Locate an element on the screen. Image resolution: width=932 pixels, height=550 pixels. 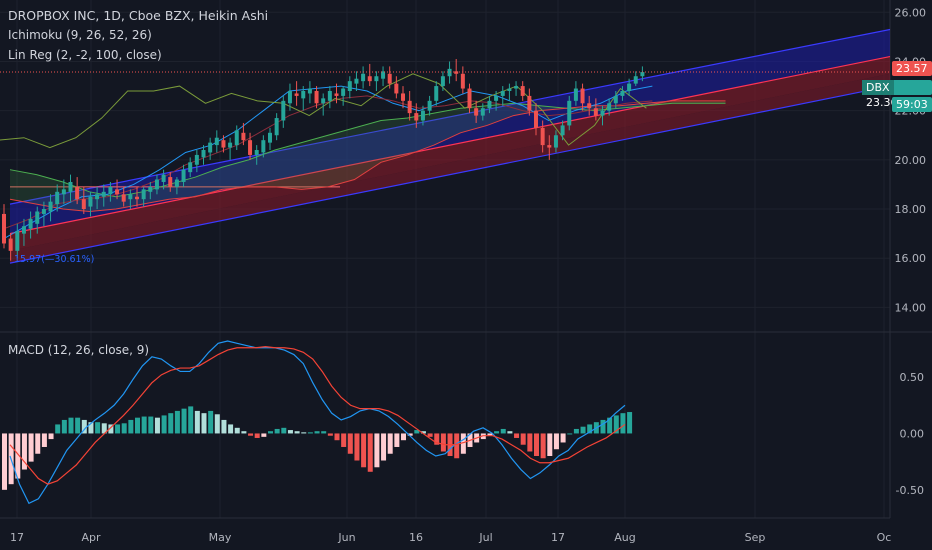
linreg-legend: Lin Reg (2, -2, 100, close) is located at coordinates (85, 55).